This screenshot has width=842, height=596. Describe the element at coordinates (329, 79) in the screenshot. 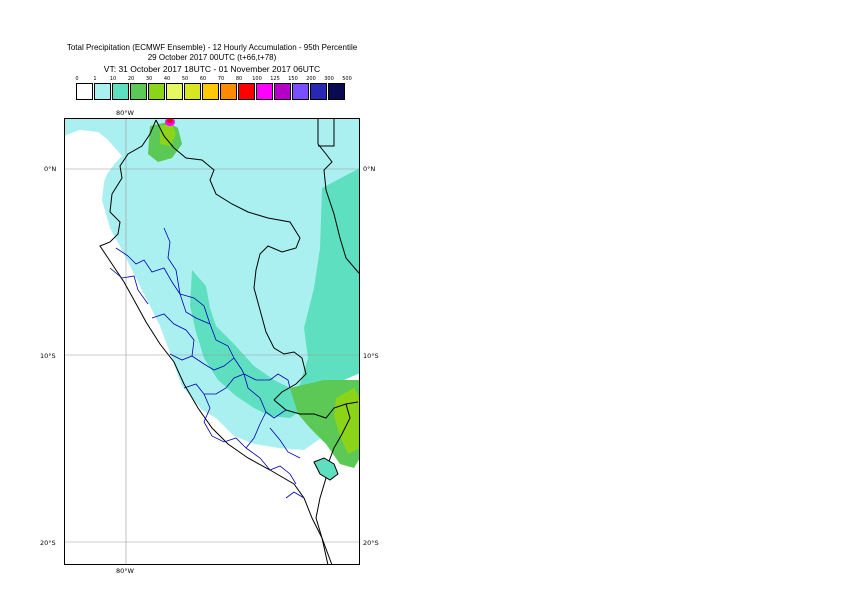

I see `legend-tick-label: 300` at that location.